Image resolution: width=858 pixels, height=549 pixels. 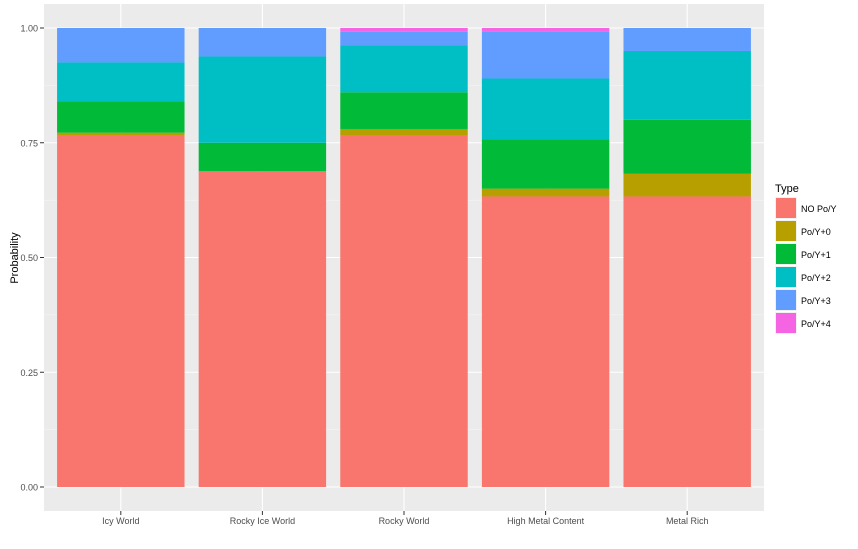 What do you see at coordinates (29, 488) in the screenshot?
I see `y-tick-label: 0.00` at bounding box center [29, 488].